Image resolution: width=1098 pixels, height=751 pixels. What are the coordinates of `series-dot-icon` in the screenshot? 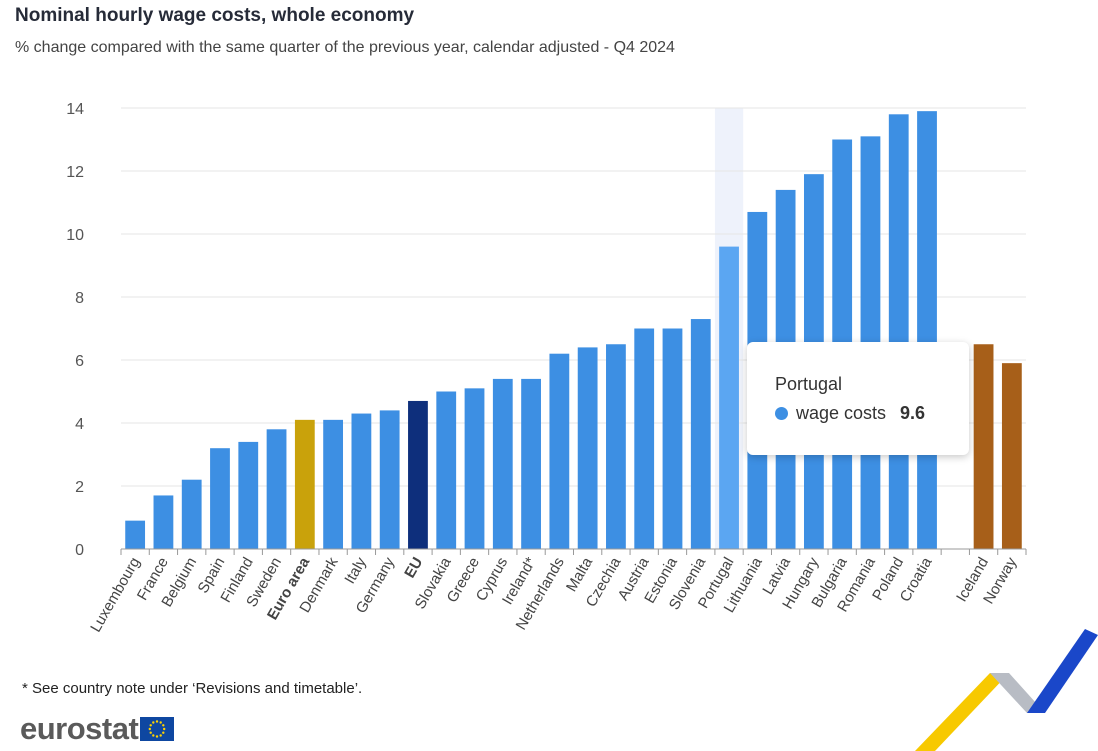 It's located at (781, 413).